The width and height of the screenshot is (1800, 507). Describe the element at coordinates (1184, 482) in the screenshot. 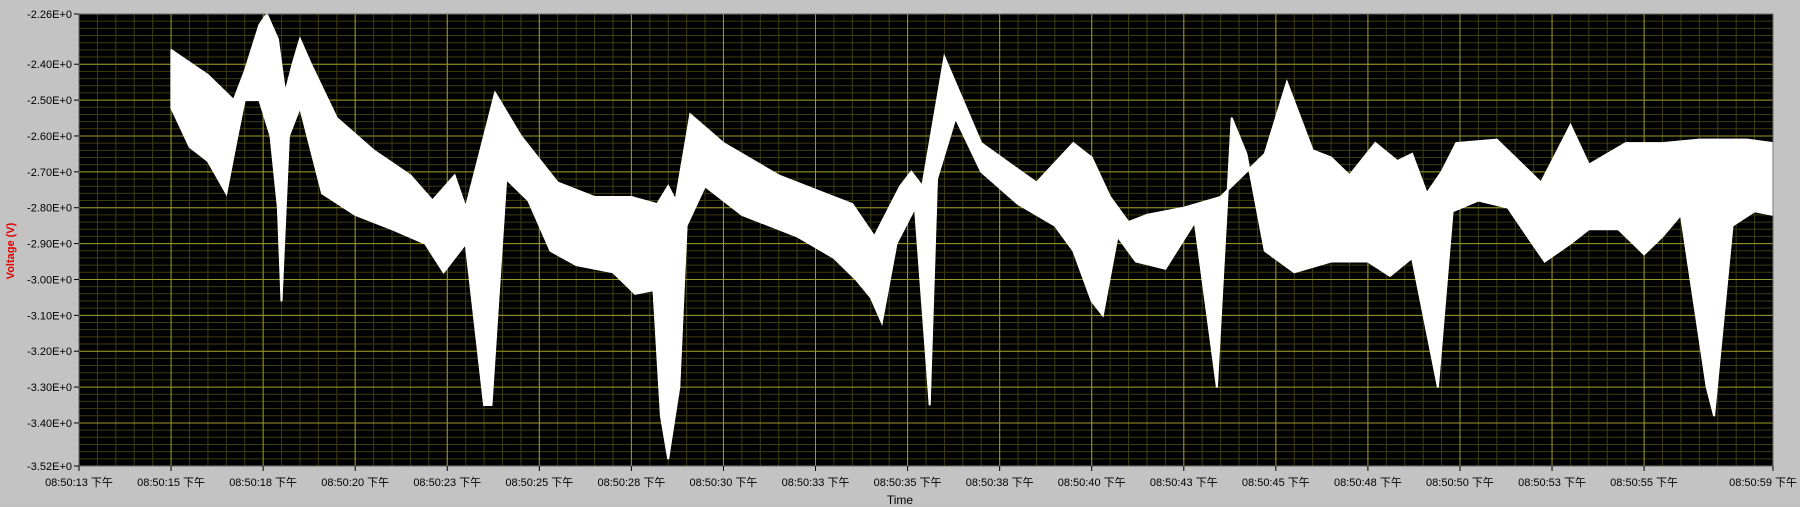

I see `x-tick-label: 08:50:43 下午` at that location.